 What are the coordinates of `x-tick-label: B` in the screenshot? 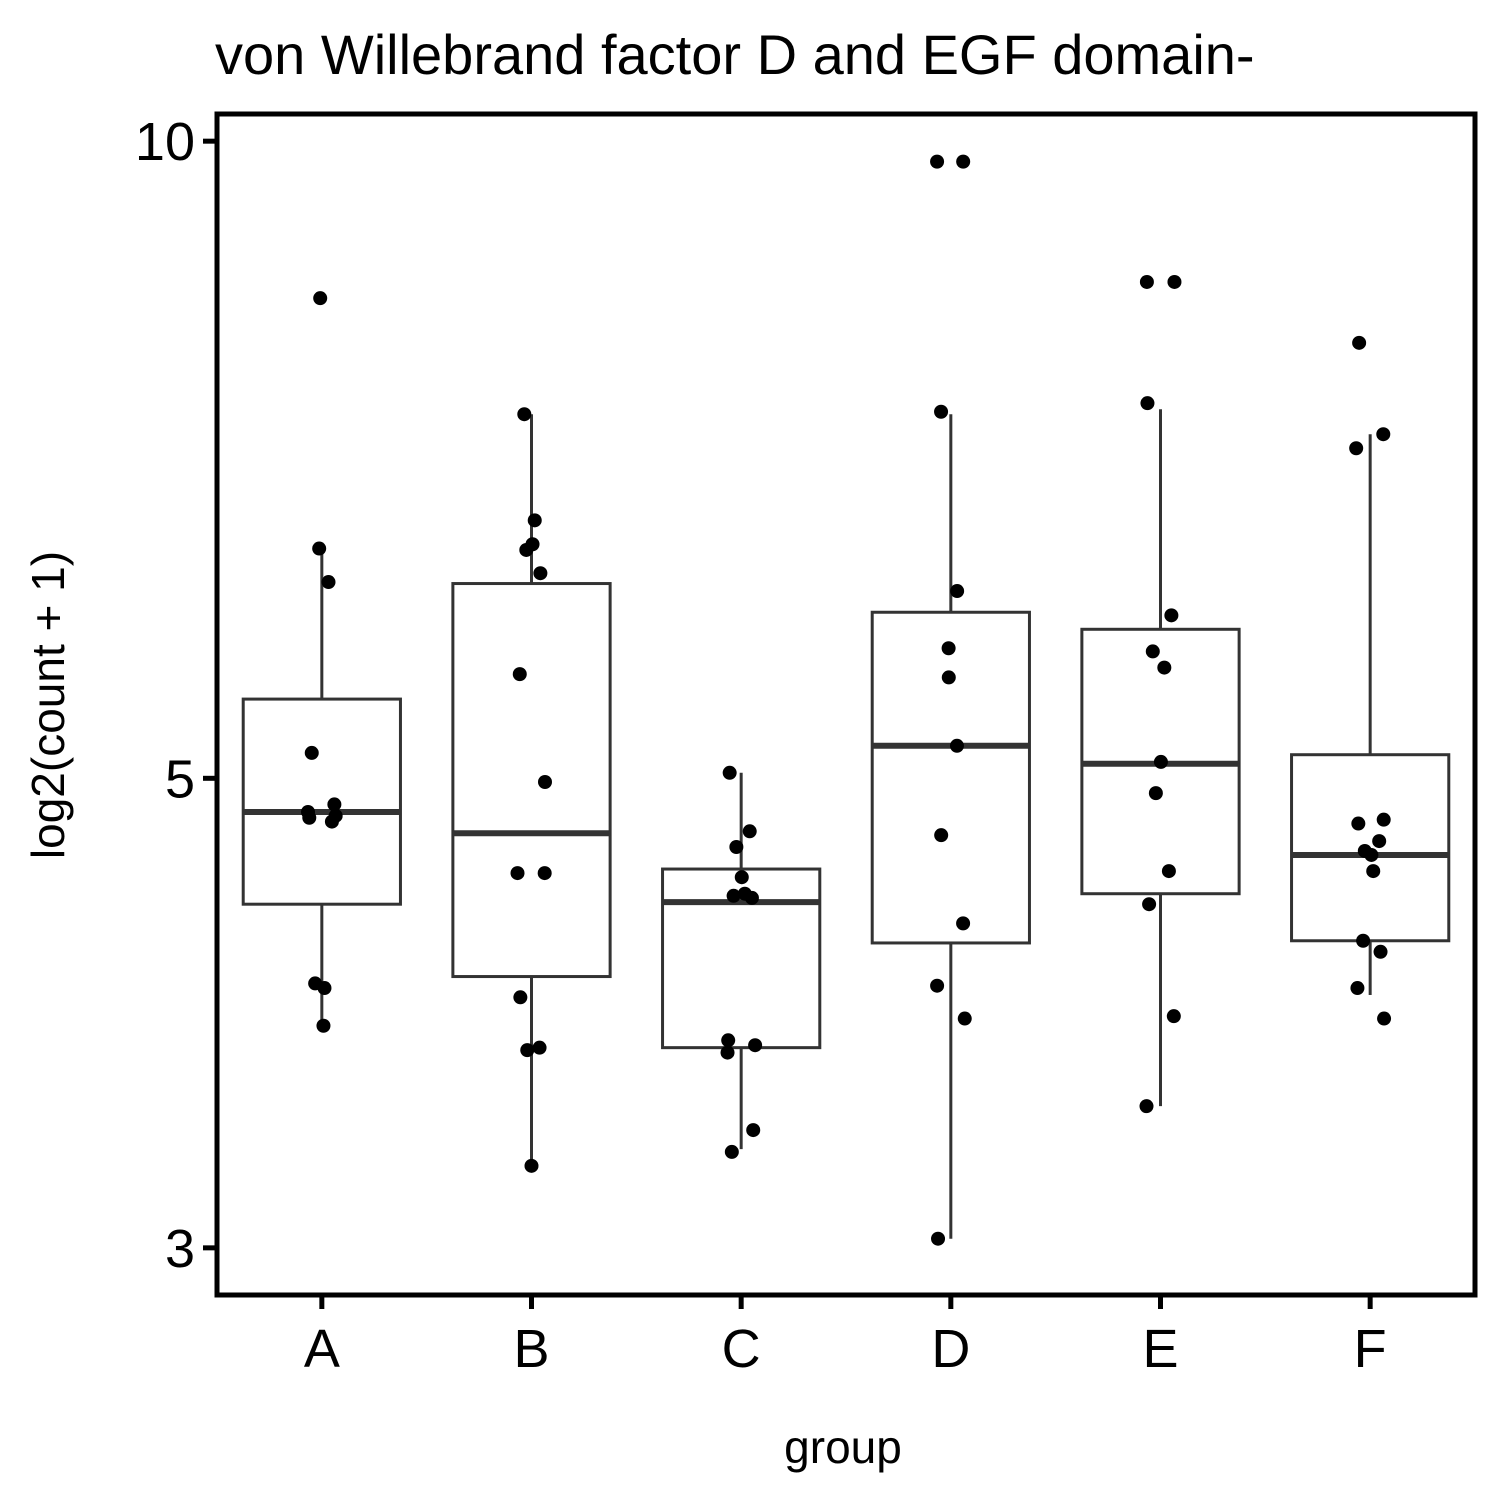 It's located at (531, 1349).